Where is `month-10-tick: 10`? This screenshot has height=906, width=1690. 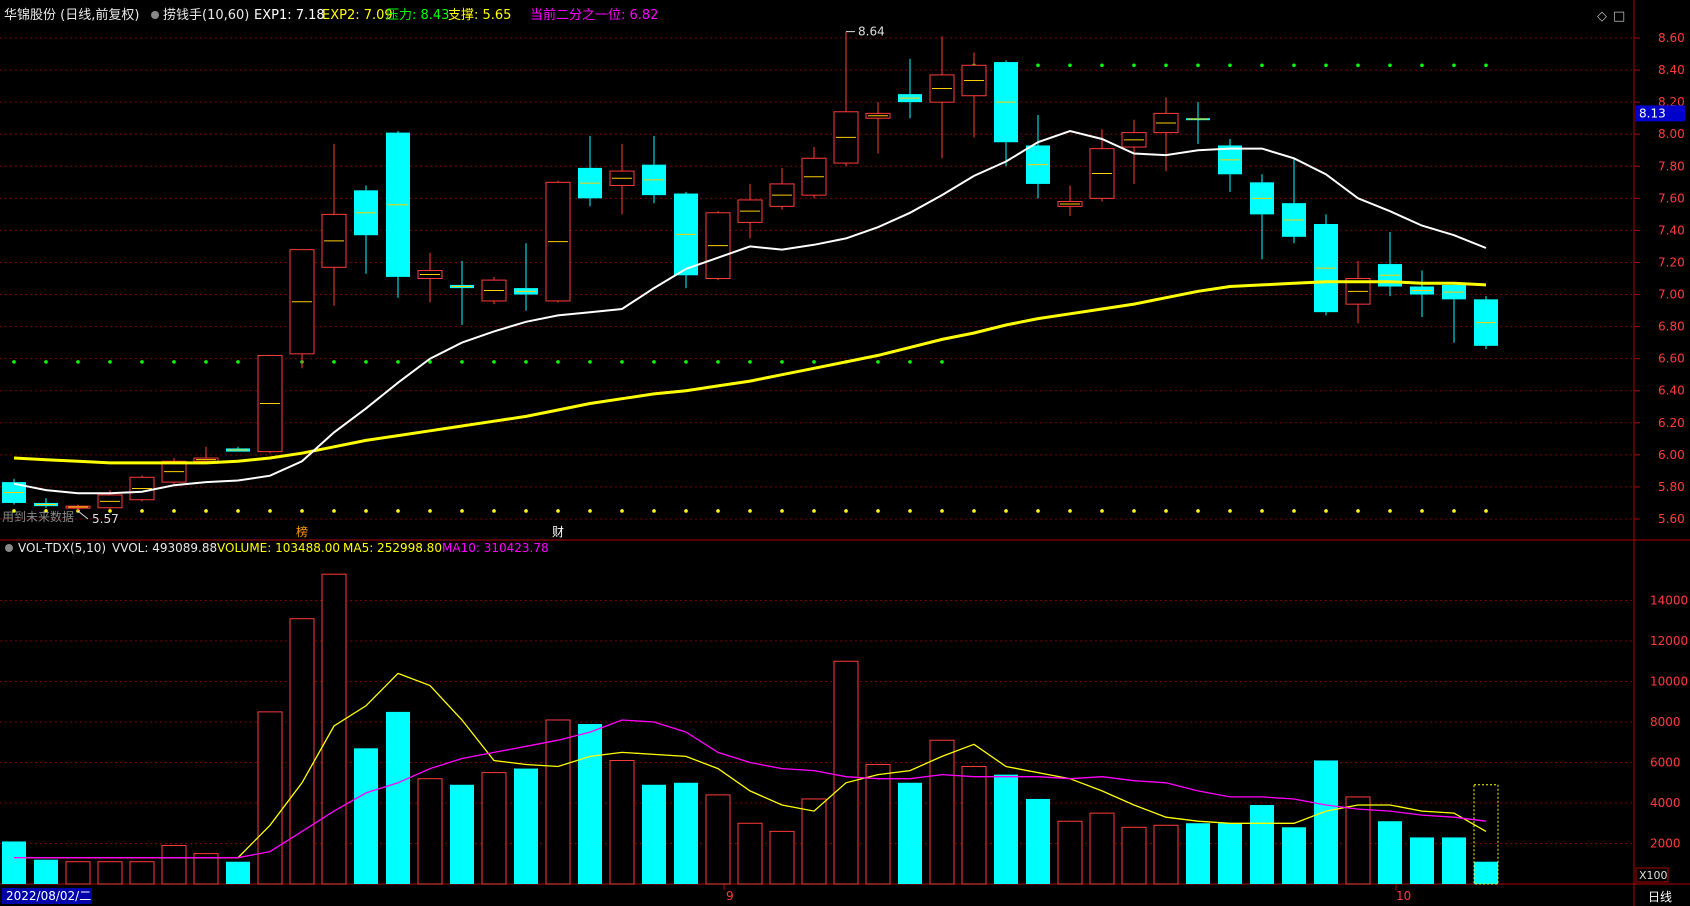 month-10-tick: 10 is located at coordinates (1403, 896).